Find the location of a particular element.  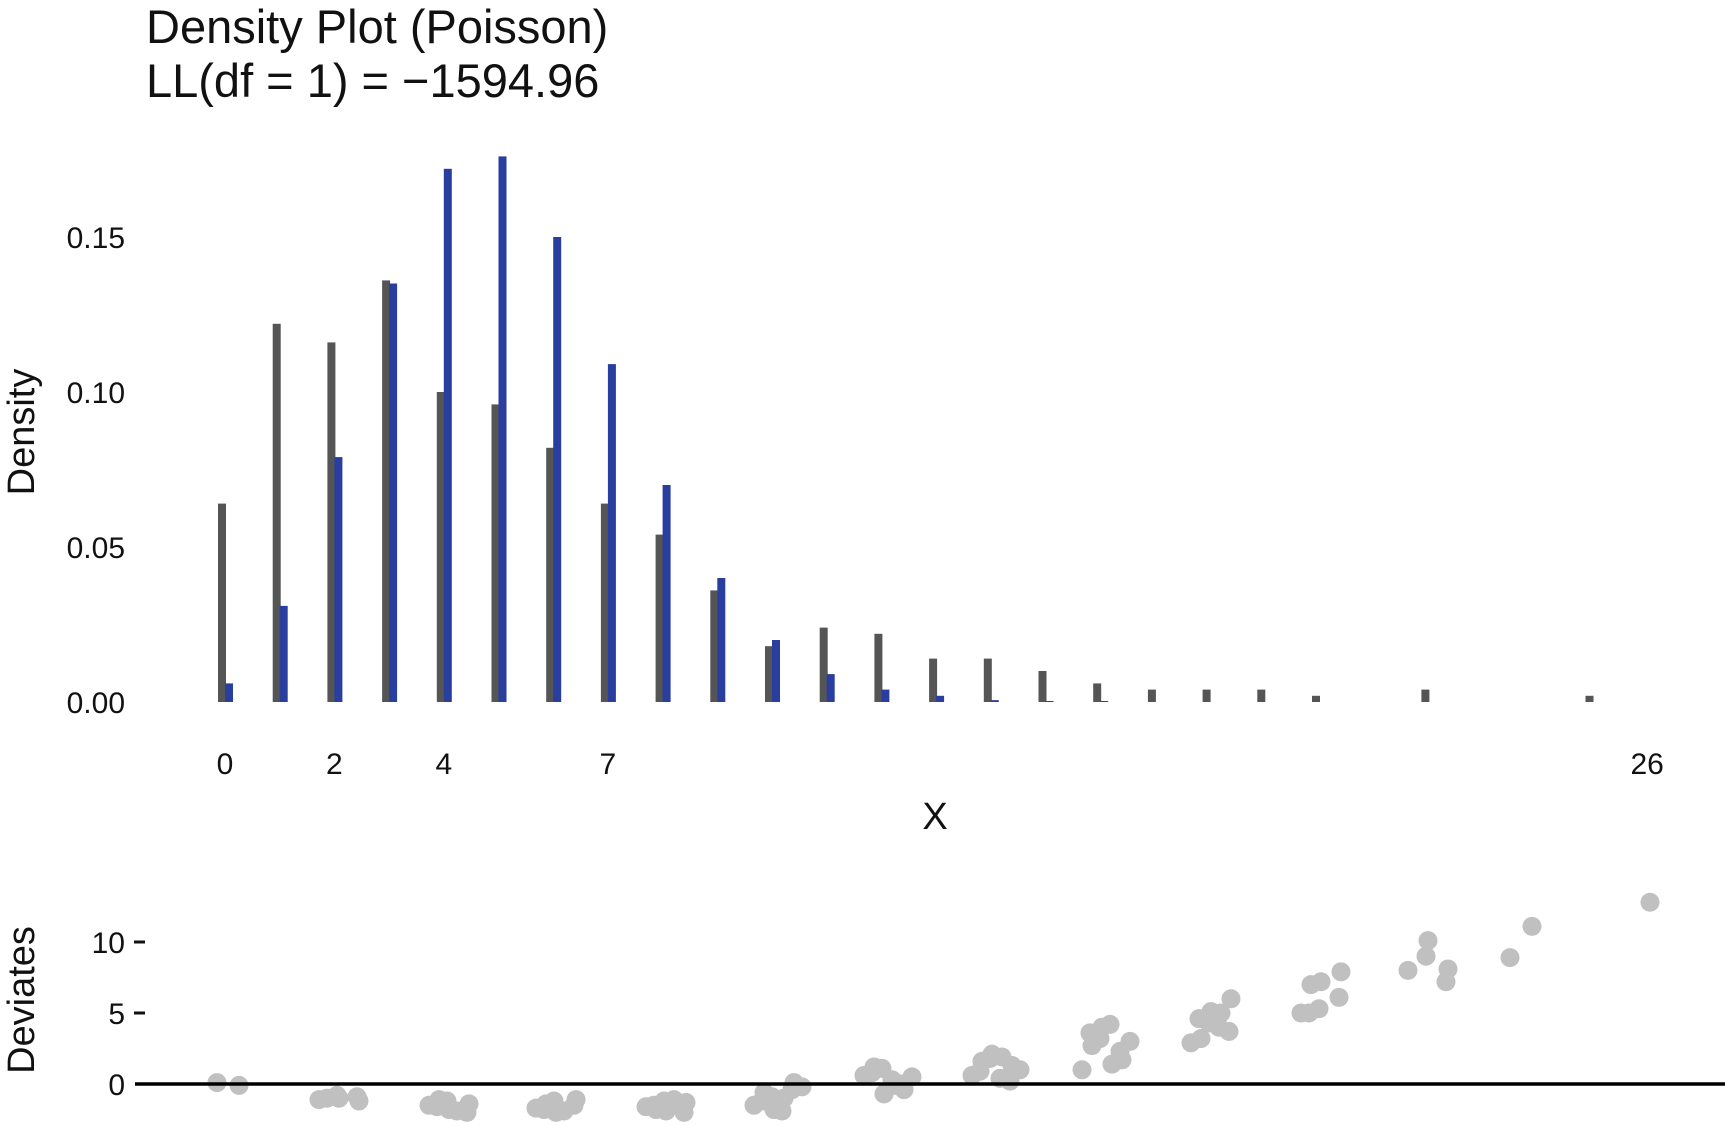

observed-bar-x25 is located at coordinates (1589, 698).